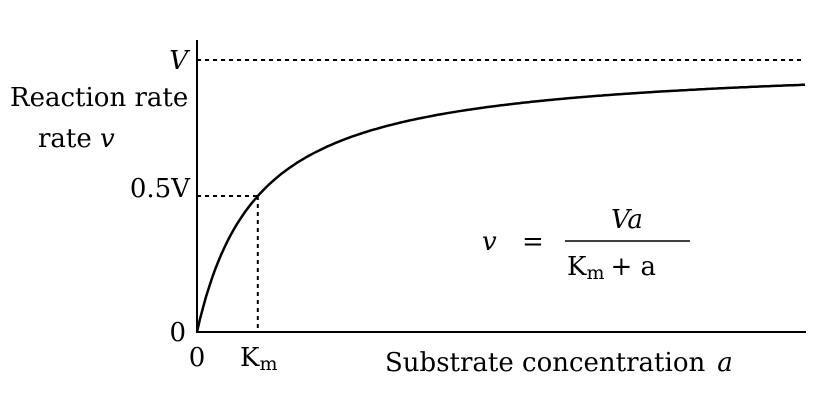  What do you see at coordinates (559, 363) in the screenshot?
I see `x-axis-label: Substrate concentration a` at bounding box center [559, 363].